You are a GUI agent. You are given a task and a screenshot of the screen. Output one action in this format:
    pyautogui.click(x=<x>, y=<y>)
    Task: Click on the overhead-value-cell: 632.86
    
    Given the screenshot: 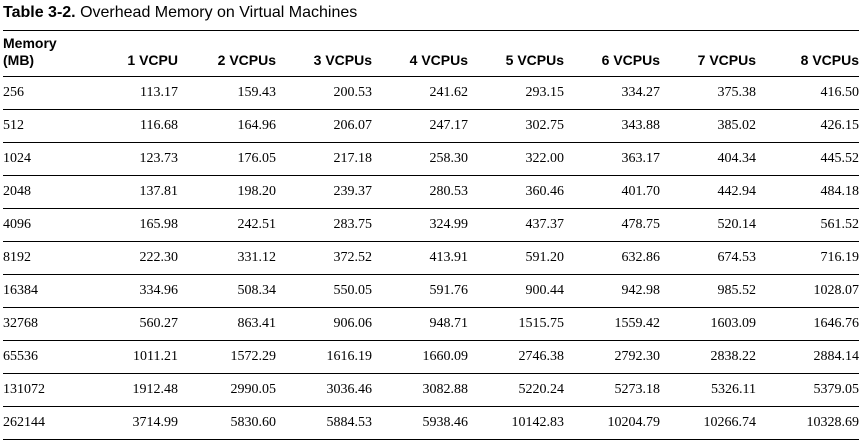 What is the action you would take?
    pyautogui.click(x=612, y=258)
    